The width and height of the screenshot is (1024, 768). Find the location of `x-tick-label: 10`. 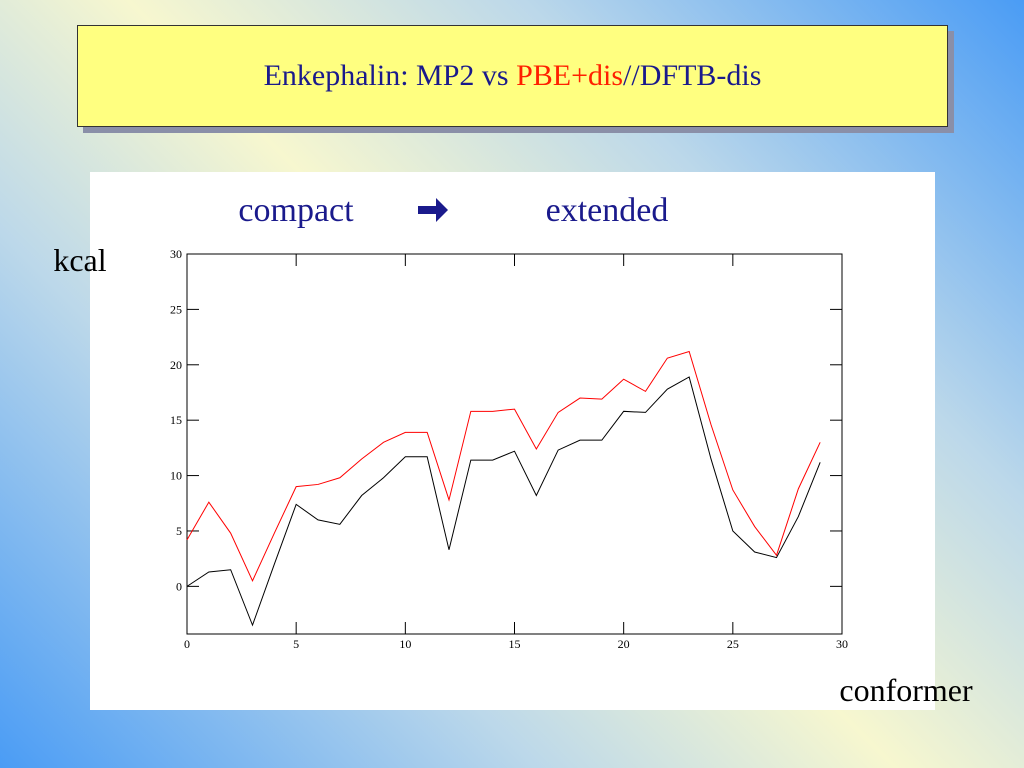

x-tick-label: 10 is located at coordinates (405, 644).